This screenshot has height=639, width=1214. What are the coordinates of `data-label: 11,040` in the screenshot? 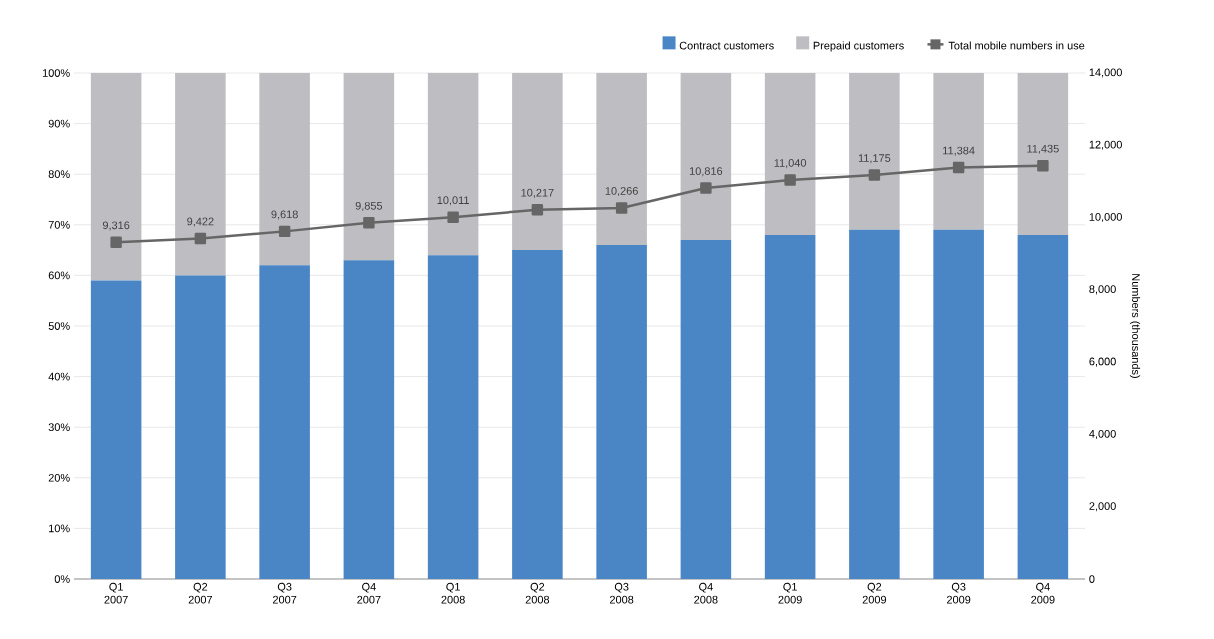 It's located at (790, 164).